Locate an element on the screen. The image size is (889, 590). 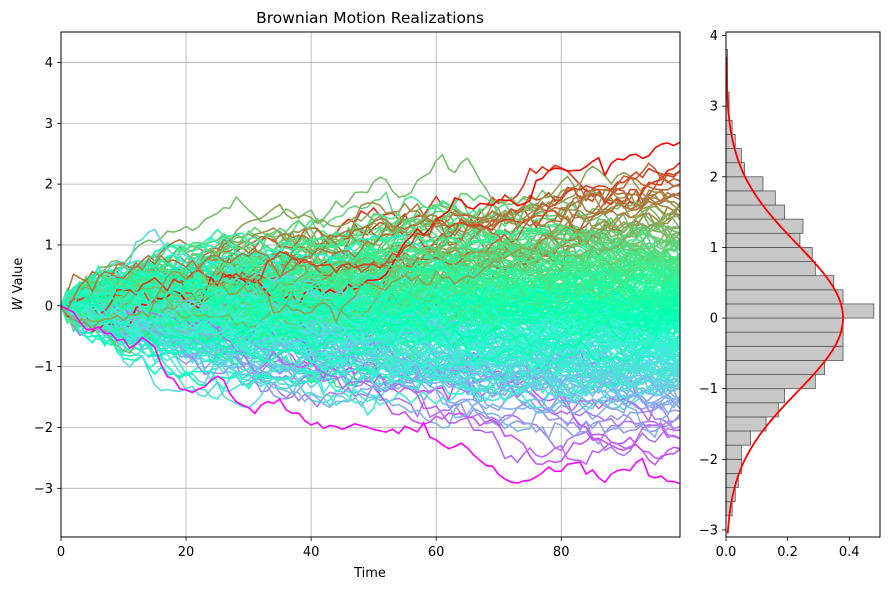
x-tick-label: 60 is located at coordinates (436, 552).